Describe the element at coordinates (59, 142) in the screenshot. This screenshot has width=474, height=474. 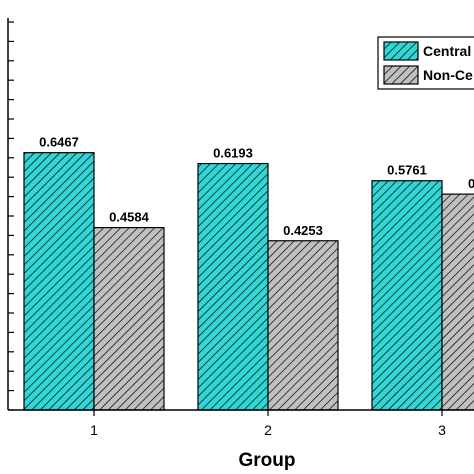
I see `data-label: 0.6467` at that location.